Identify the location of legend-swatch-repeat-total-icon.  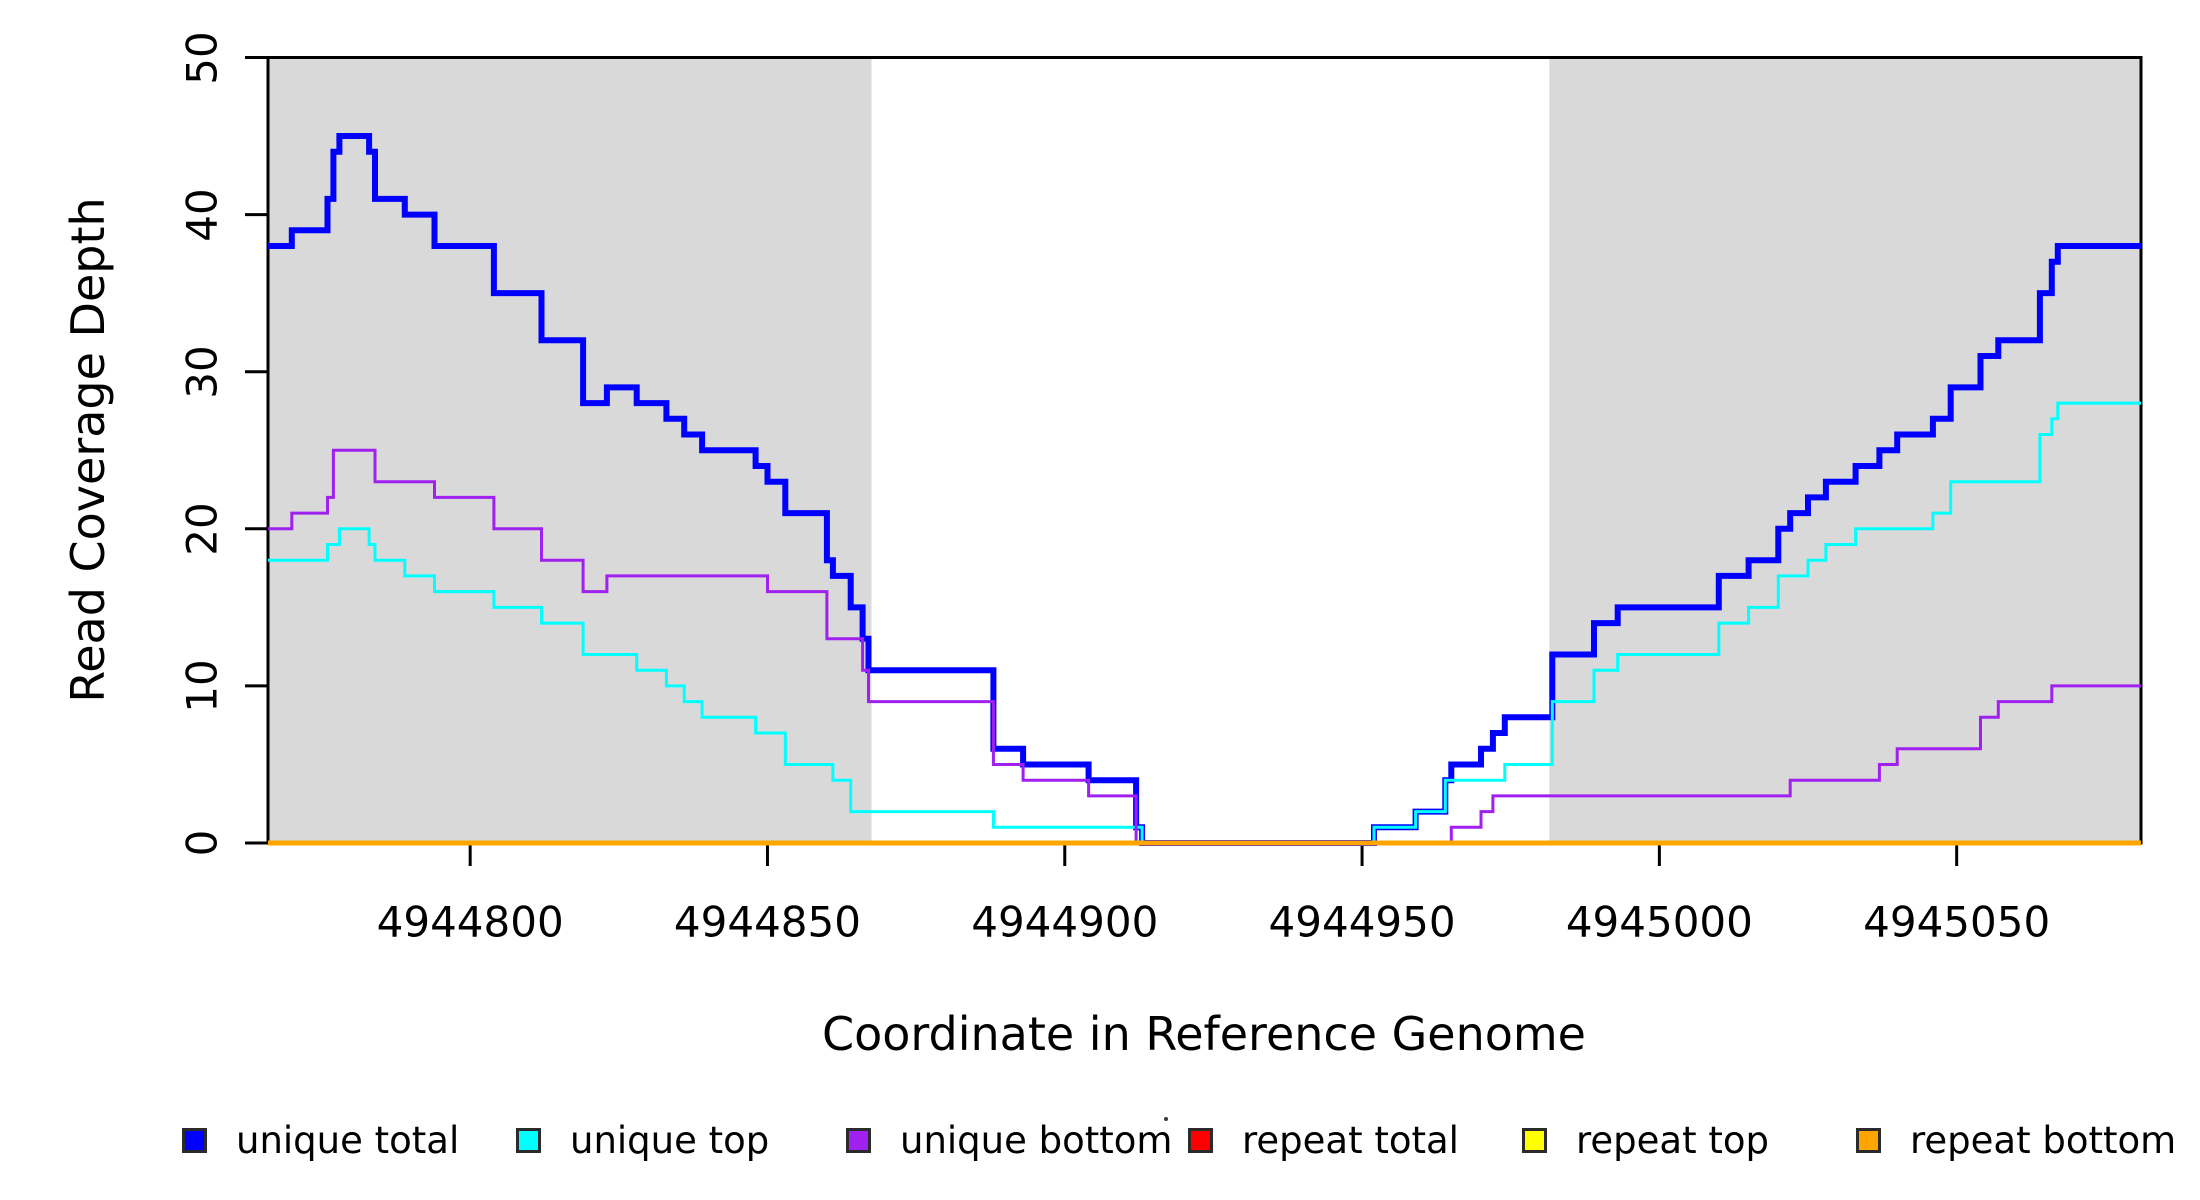
(1200, 1140).